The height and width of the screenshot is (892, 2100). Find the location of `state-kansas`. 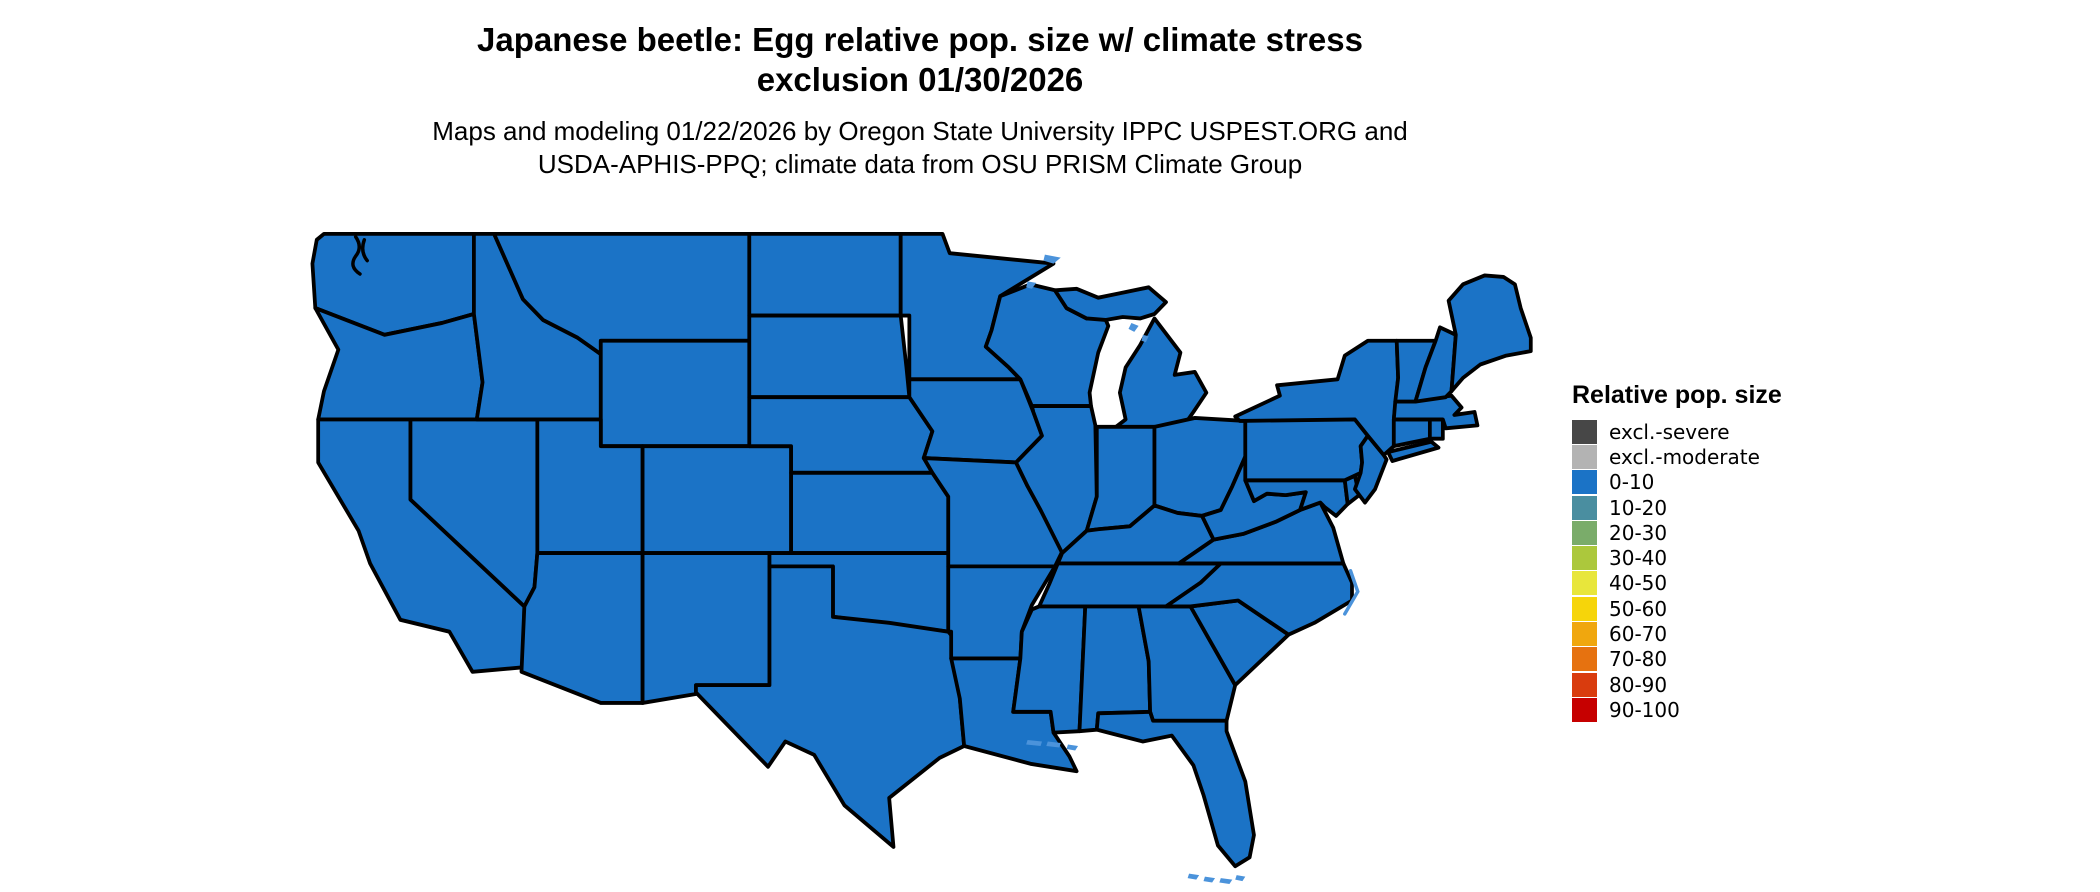

state-kansas is located at coordinates (870, 512).